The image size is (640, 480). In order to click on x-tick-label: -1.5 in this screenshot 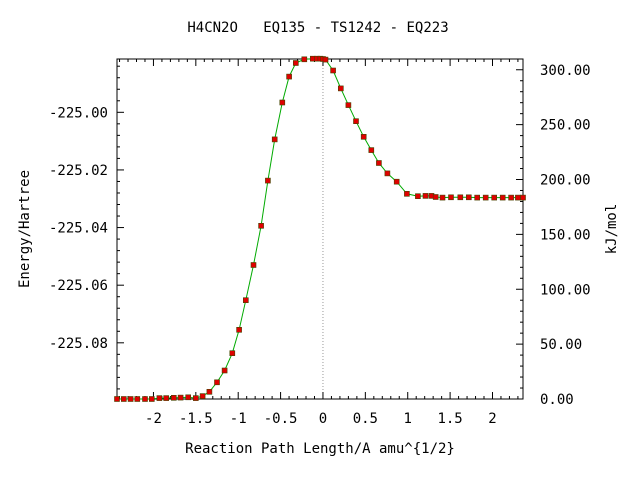, I will do `click(196, 419)`.